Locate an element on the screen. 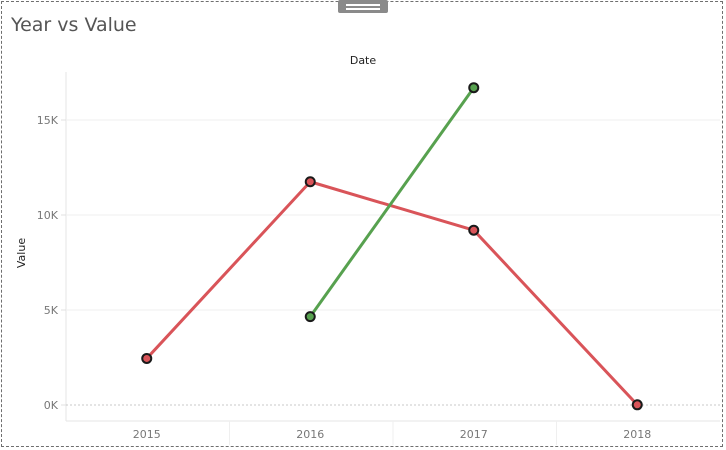  y-tick-label: 10K is located at coordinates (48, 215).